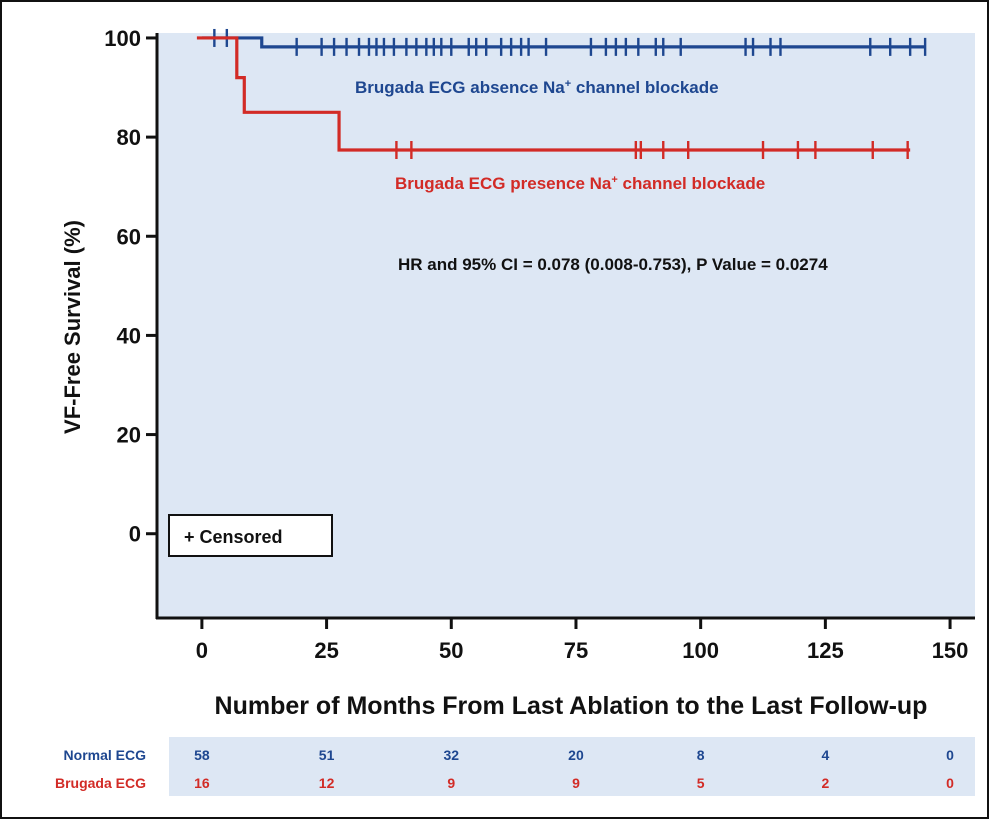 The height and width of the screenshot is (819, 989). Describe the element at coordinates (202, 755) in the screenshot. I see `risk-value: 58` at that location.